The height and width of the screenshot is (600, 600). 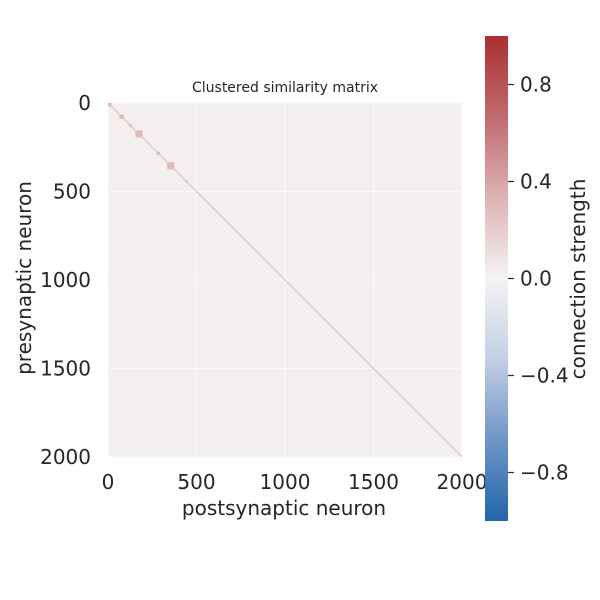 What do you see at coordinates (462, 482) in the screenshot?
I see `x-tick-label: 2000` at bounding box center [462, 482].